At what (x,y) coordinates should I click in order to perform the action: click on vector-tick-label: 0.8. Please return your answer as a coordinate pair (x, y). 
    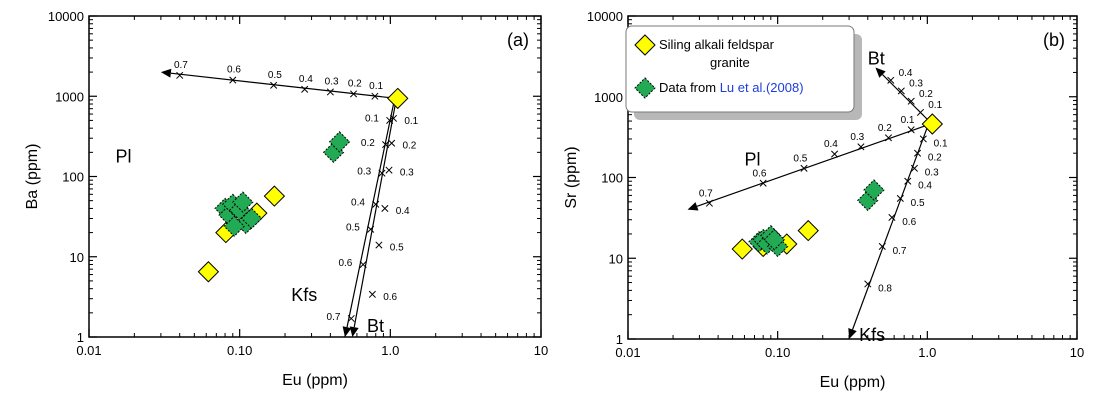
    Looking at the image, I should click on (885, 288).